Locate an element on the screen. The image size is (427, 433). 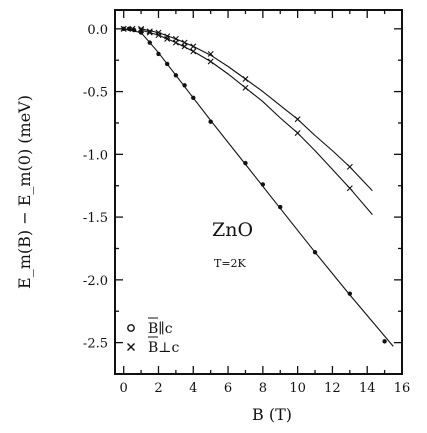
y-tick-label-5: -2.5 is located at coordinates (95, 344).